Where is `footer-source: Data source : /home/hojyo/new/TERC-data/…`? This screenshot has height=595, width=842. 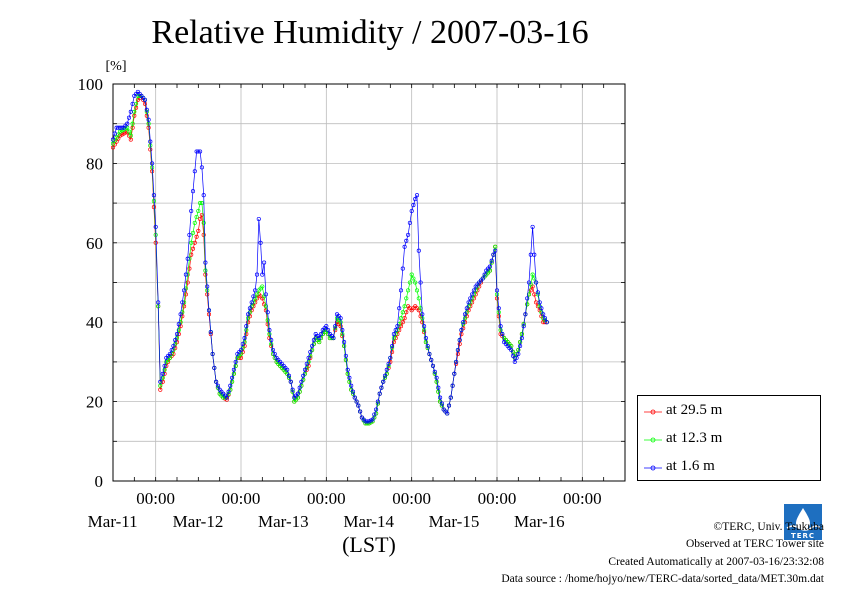
footer-source: Data source : /home/hojyo/new/TERC-data/… is located at coordinates (662, 579).